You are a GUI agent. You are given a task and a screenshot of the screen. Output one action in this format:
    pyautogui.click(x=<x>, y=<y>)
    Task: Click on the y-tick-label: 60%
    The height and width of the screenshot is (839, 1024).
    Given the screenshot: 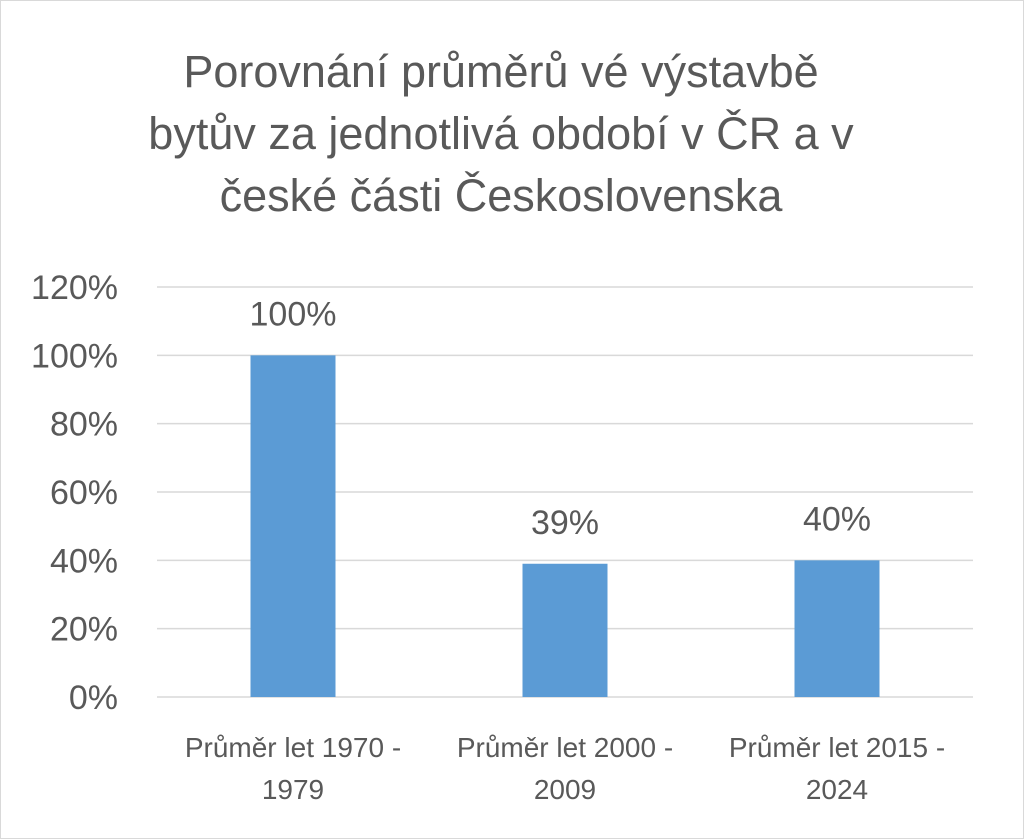 What is the action you would take?
    pyautogui.click(x=84, y=493)
    